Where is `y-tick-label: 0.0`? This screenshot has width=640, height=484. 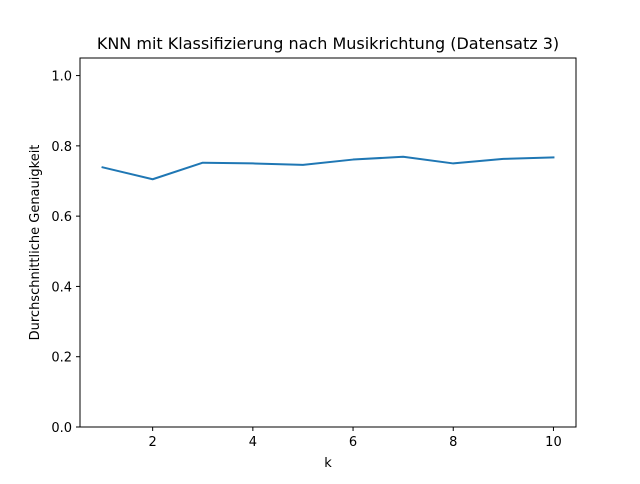 y-tick-label: 0.0 is located at coordinates (61, 428).